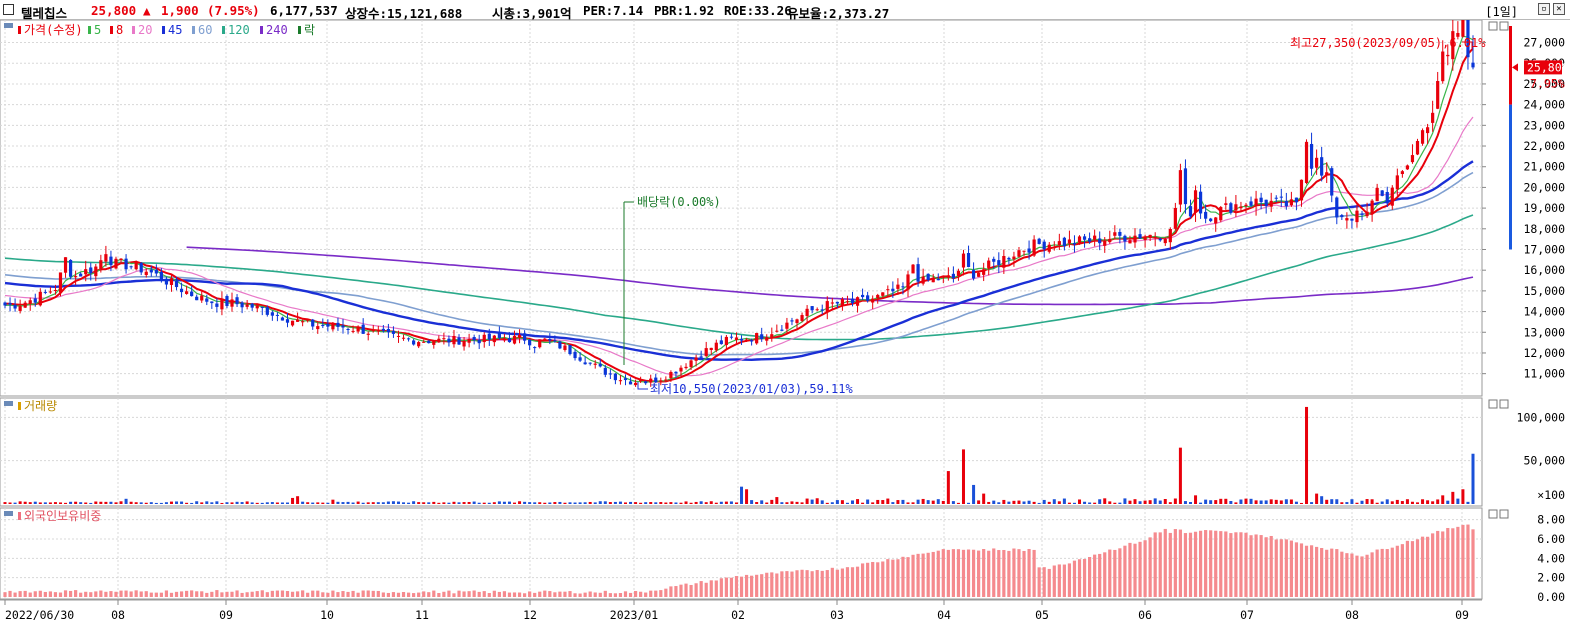 The image size is (1570, 629). I want to click on legend-ma-45: 45, so click(175, 30).